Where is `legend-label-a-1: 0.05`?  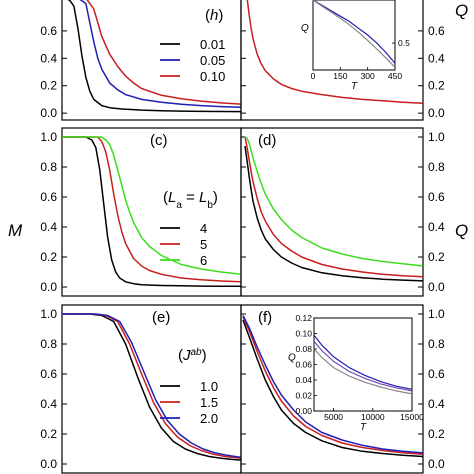
legend-label-a-1: 0.05 is located at coordinates (212, 60).